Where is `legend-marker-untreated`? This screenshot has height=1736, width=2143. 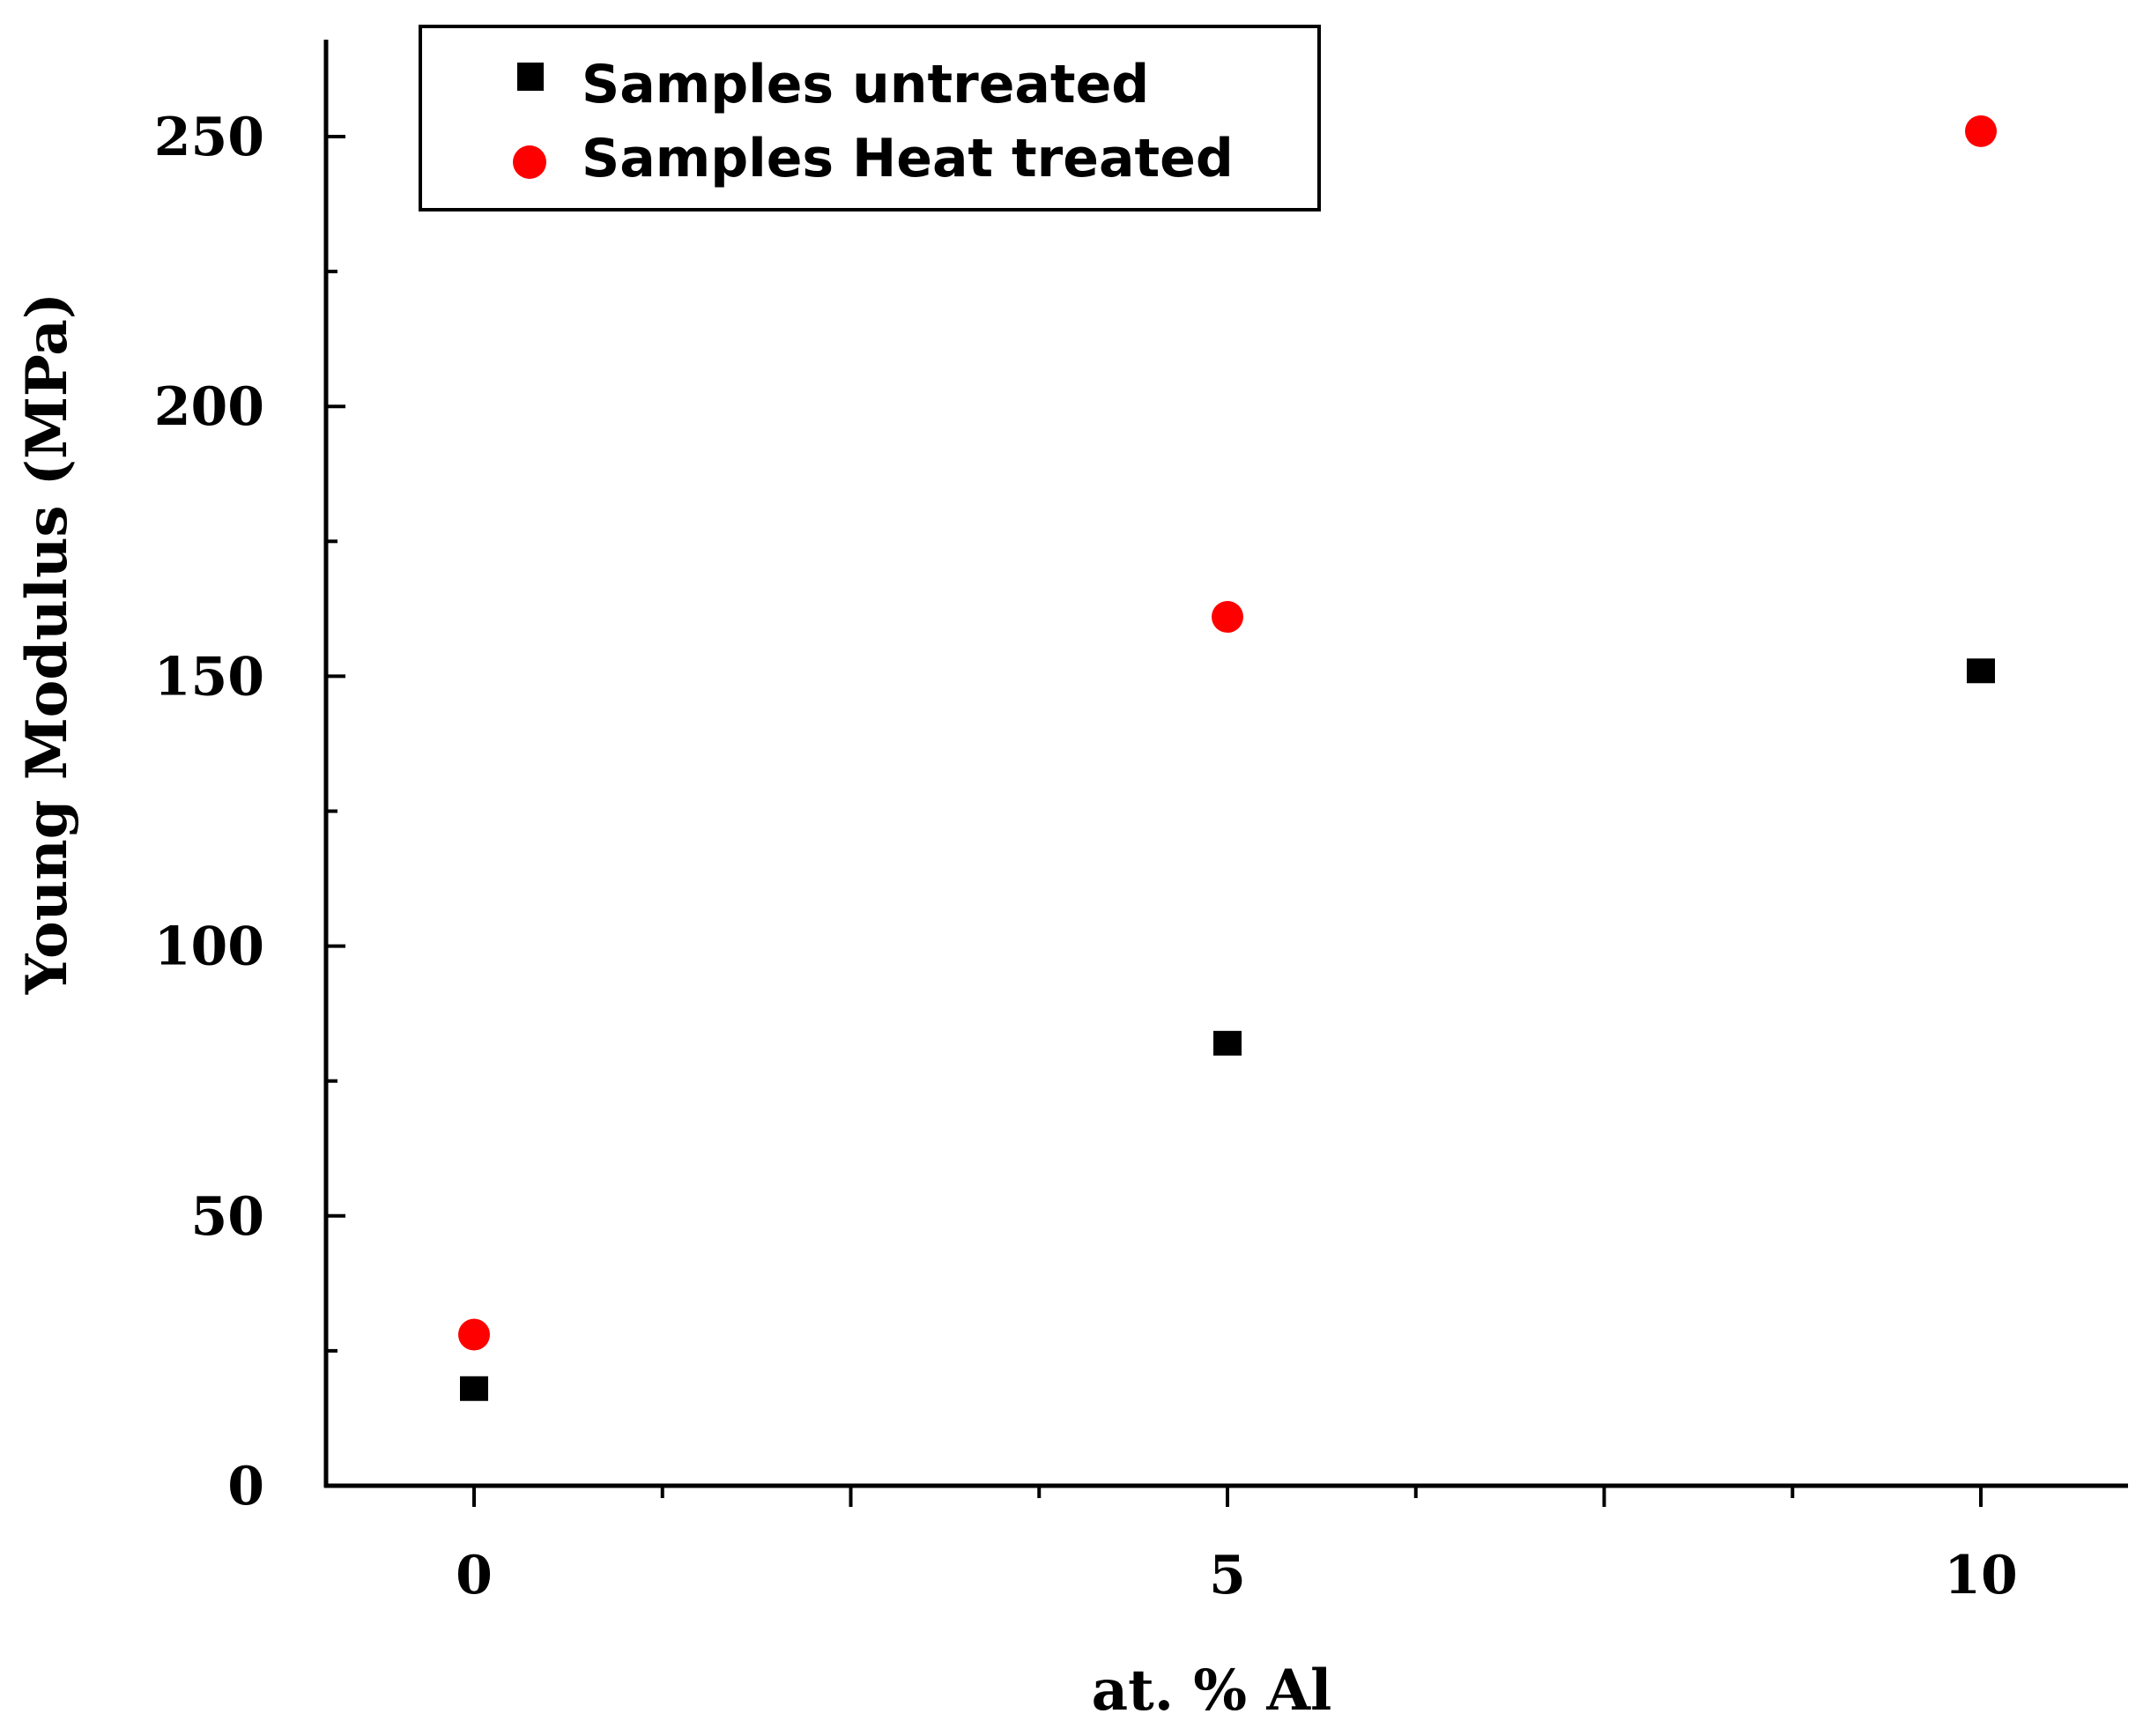
legend-marker-untreated is located at coordinates (530, 77).